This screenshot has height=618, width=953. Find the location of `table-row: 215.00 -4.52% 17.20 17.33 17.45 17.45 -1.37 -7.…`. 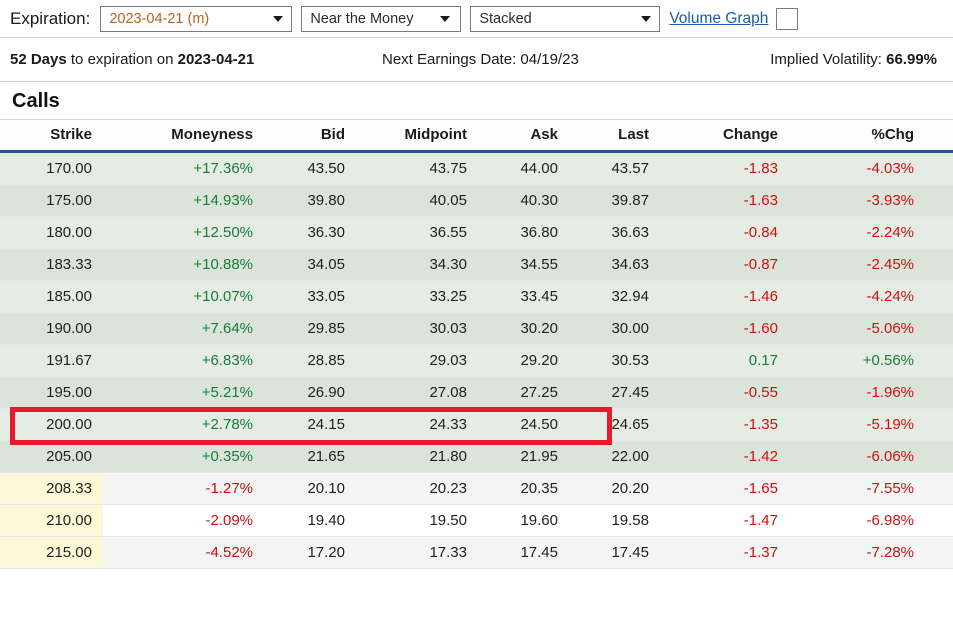

table-row: 215.00 -4.52% 17.20 17.33 17.45 17.45 -1.37 -7.… is located at coordinates (476, 552).